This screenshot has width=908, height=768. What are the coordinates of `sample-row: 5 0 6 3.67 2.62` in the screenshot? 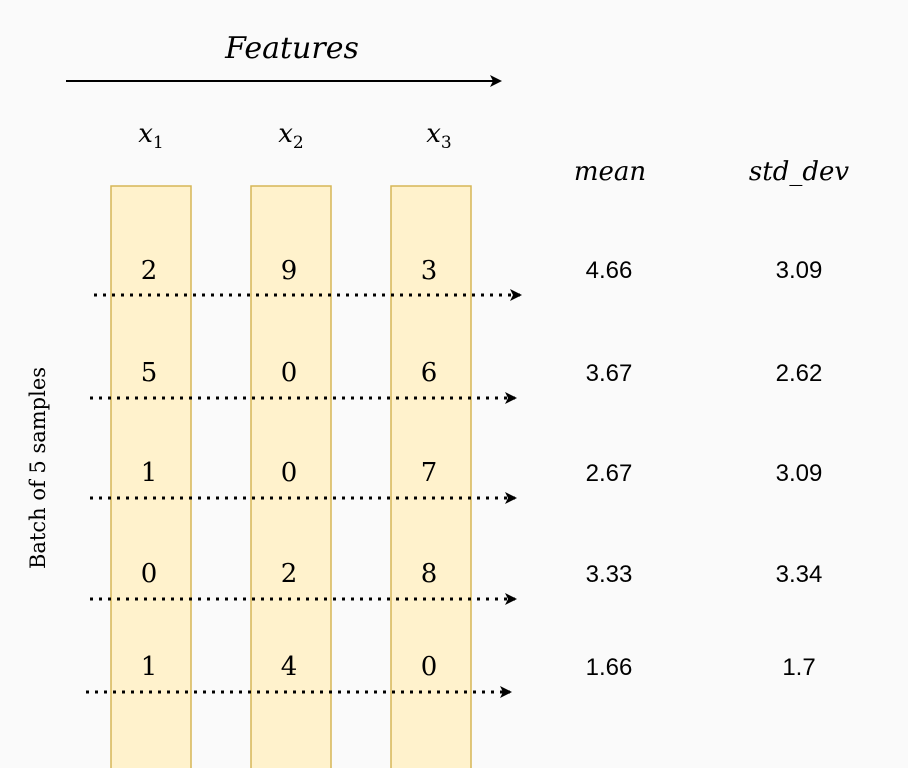 It's located at (456, 381).